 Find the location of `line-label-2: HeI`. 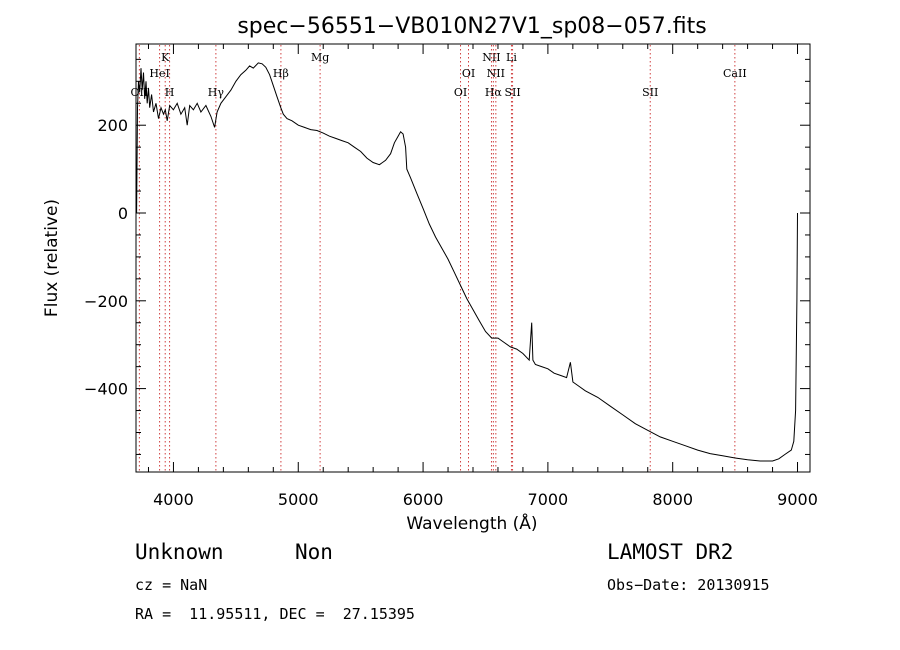

line-label-2: HeI is located at coordinates (159, 73).